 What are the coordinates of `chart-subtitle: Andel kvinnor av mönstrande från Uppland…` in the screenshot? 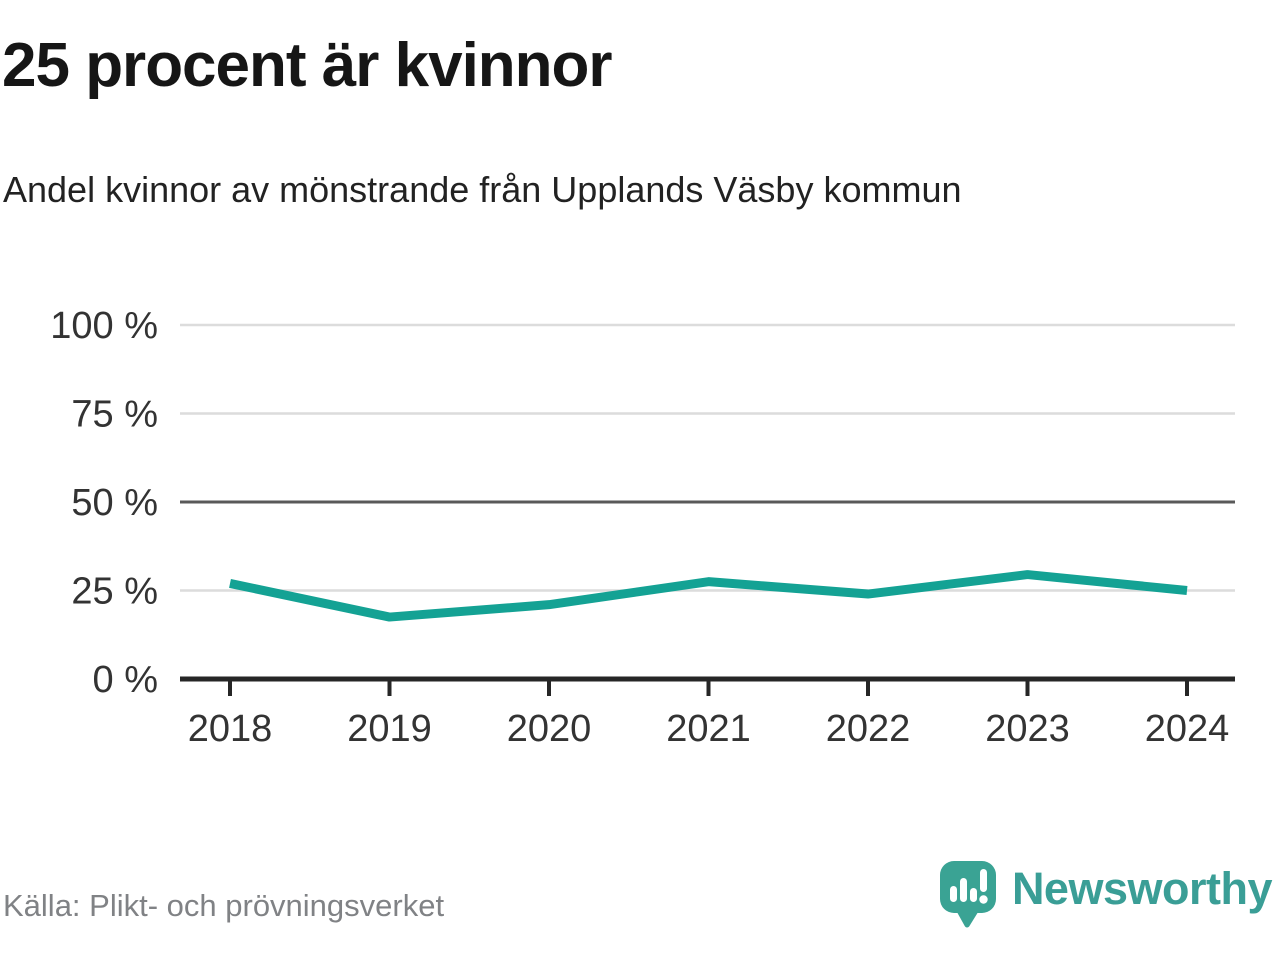 It's located at (482, 189).